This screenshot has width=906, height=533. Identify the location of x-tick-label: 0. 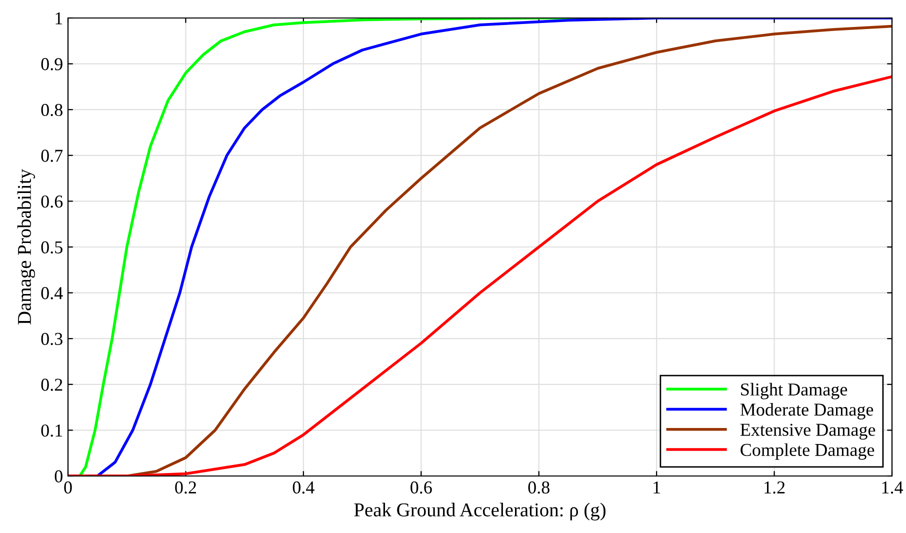
(68, 487).